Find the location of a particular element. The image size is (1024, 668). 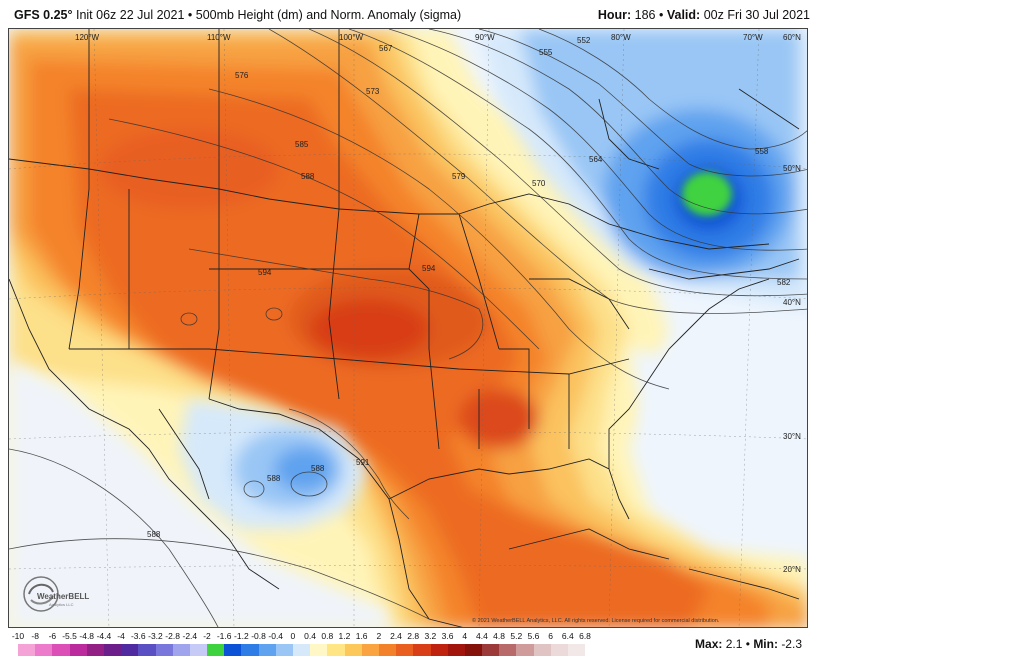

contour-label: 552 is located at coordinates (584, 40).